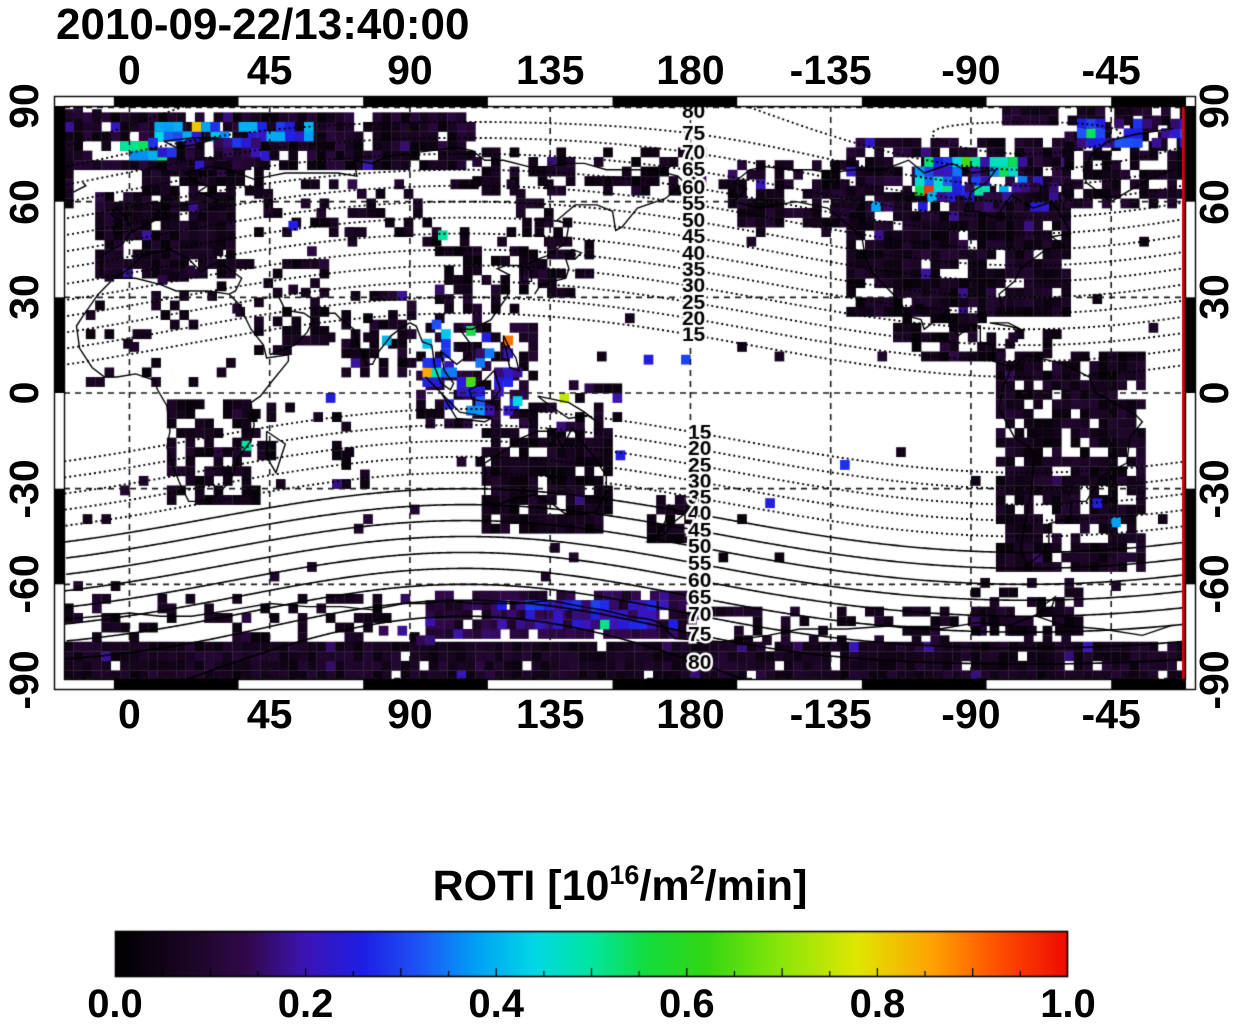 Image resolution: width=1240 pixels, height=1024 pixels. I want to click on lat-tick-left--90: -90, so click(24, 680).